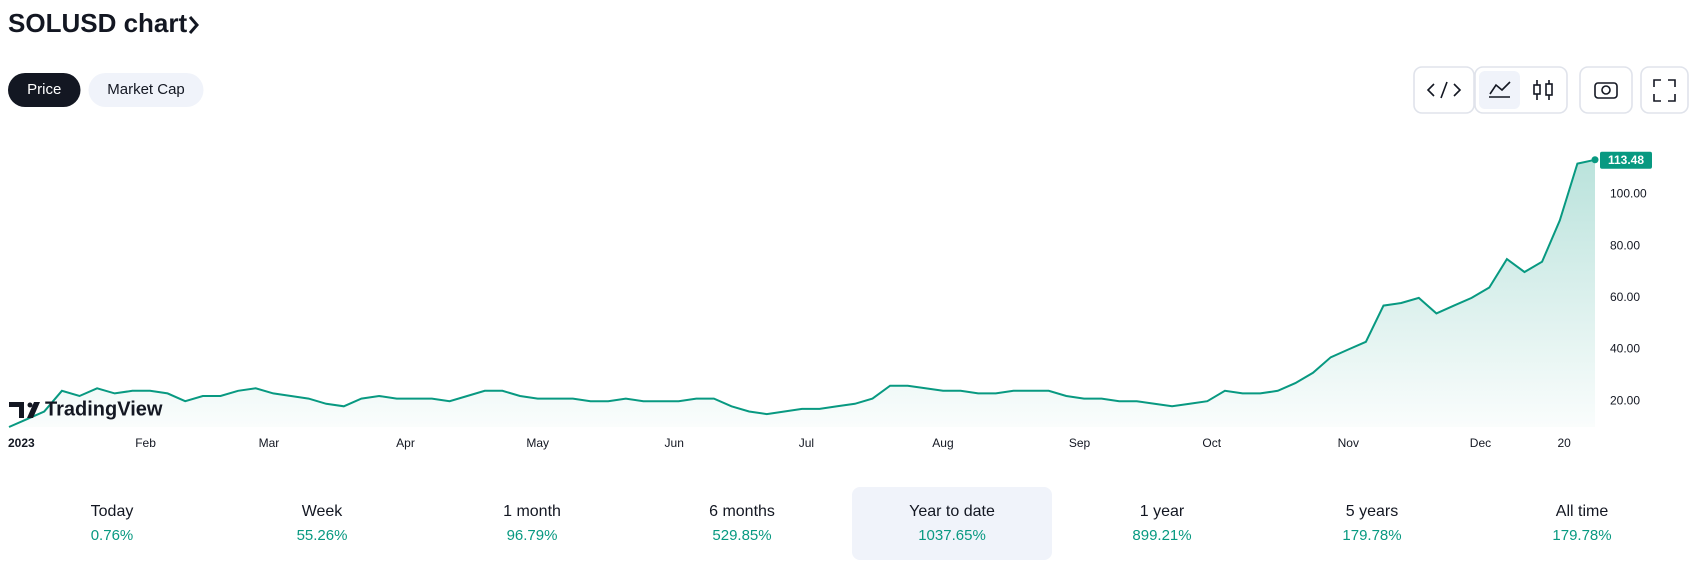 This screenshot has width=1690, height=570. What do you see at coordinates (537, 443) in the screenshot?
I see `x-tick-label: May` at bounding box center [537, 443].